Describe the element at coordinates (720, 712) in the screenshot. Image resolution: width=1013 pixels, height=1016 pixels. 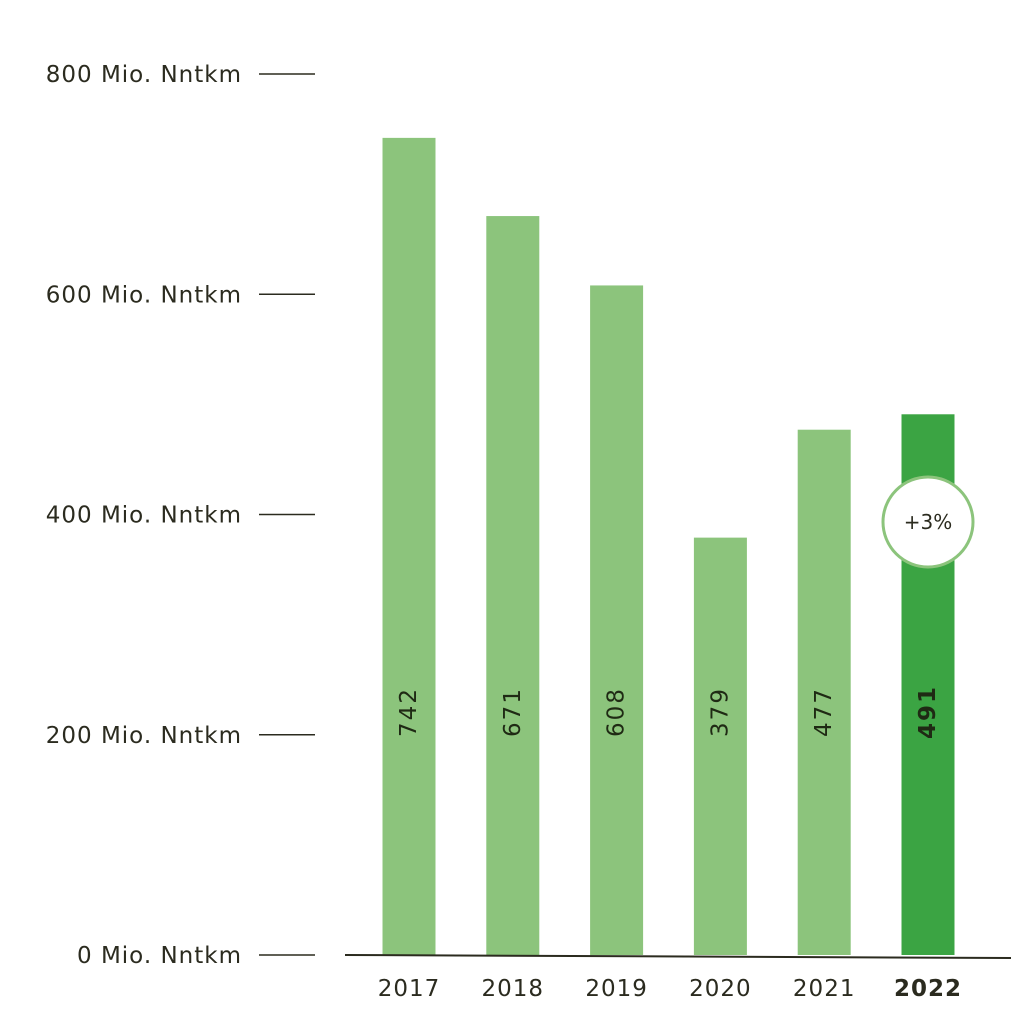
I see `bar-value-label: 379` at that location.